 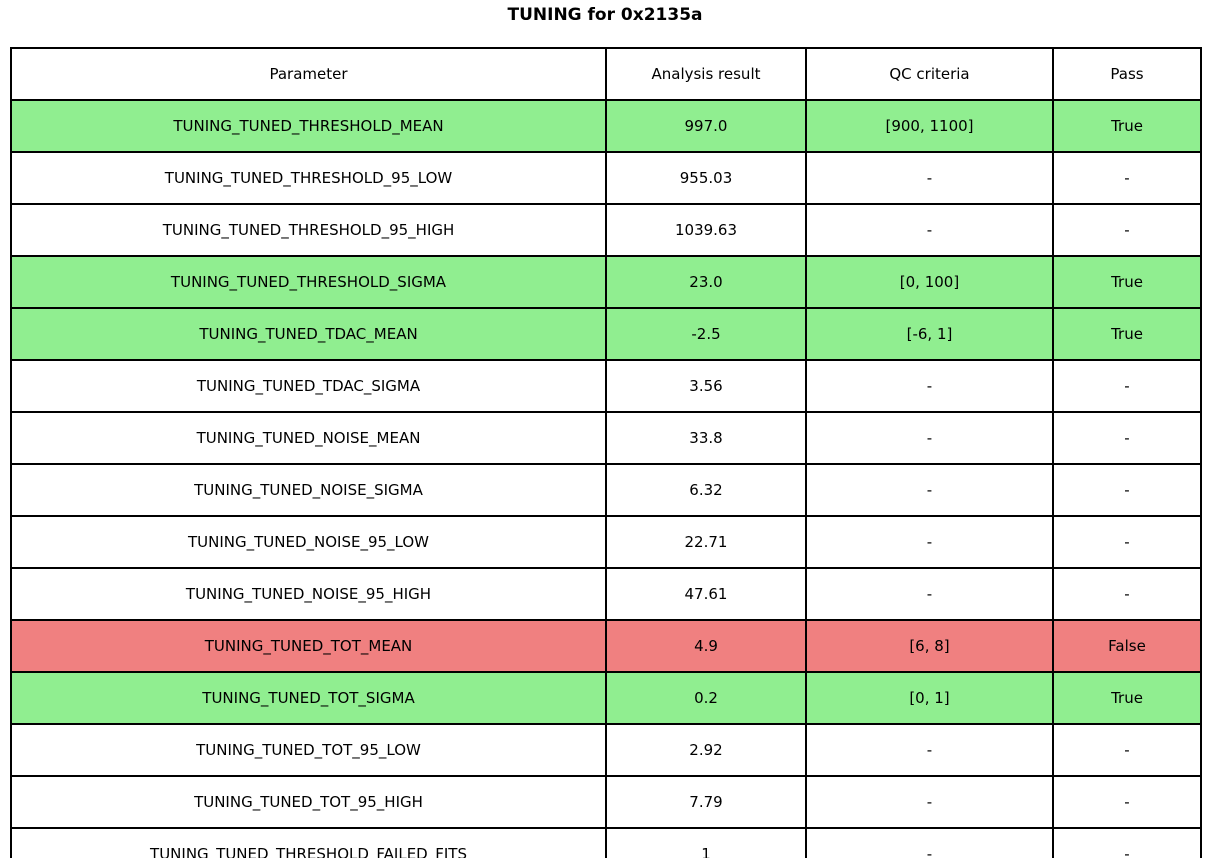 I want to click on table-row: TUNING_TUNED_NOISE_SIGMA 6.32- -, so click(x=606, y=490).